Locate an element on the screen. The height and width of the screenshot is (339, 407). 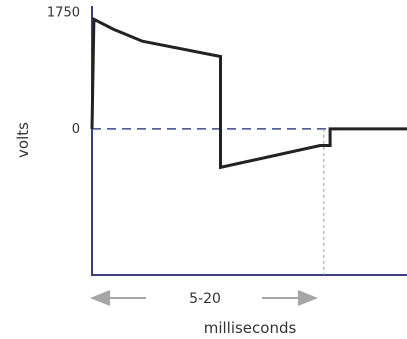
y-tick-label-1750: 1750 is located at coordinates (63, 13).